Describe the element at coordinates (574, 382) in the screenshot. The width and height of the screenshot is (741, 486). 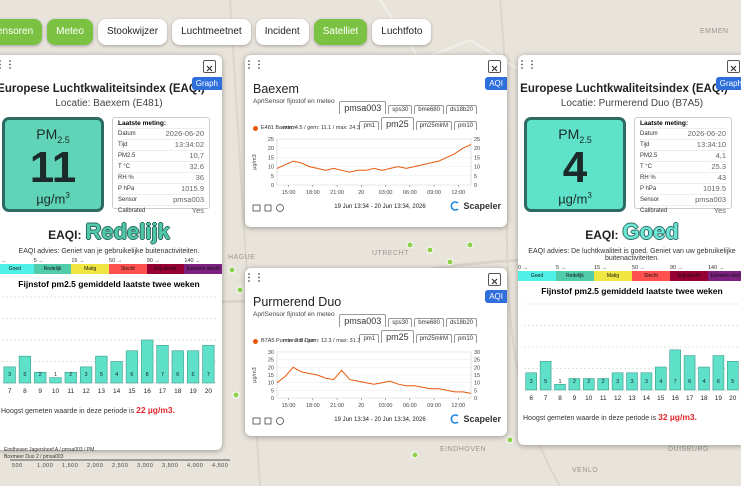
I see `bar-value-label: 2` at that location.